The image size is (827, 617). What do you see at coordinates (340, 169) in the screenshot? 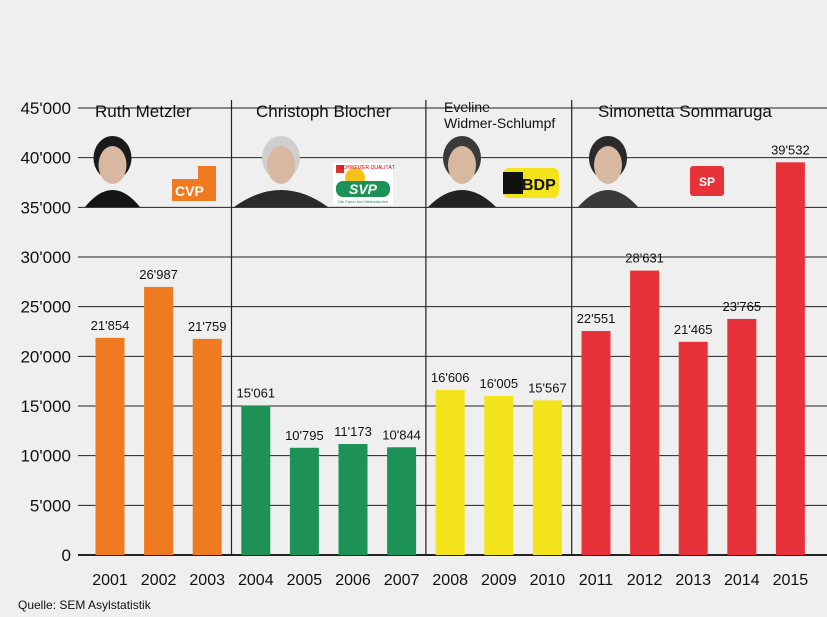
I see `svp-logo-flag` at bounding box center [340, 169].